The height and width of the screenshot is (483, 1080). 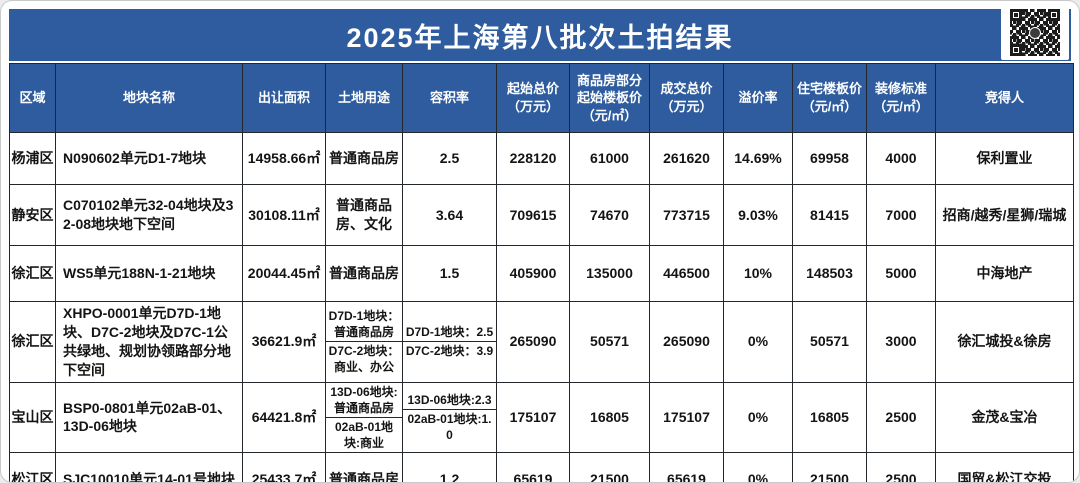 I want to click on start-total-price-cell: 405900, so click(x=533, y=273).